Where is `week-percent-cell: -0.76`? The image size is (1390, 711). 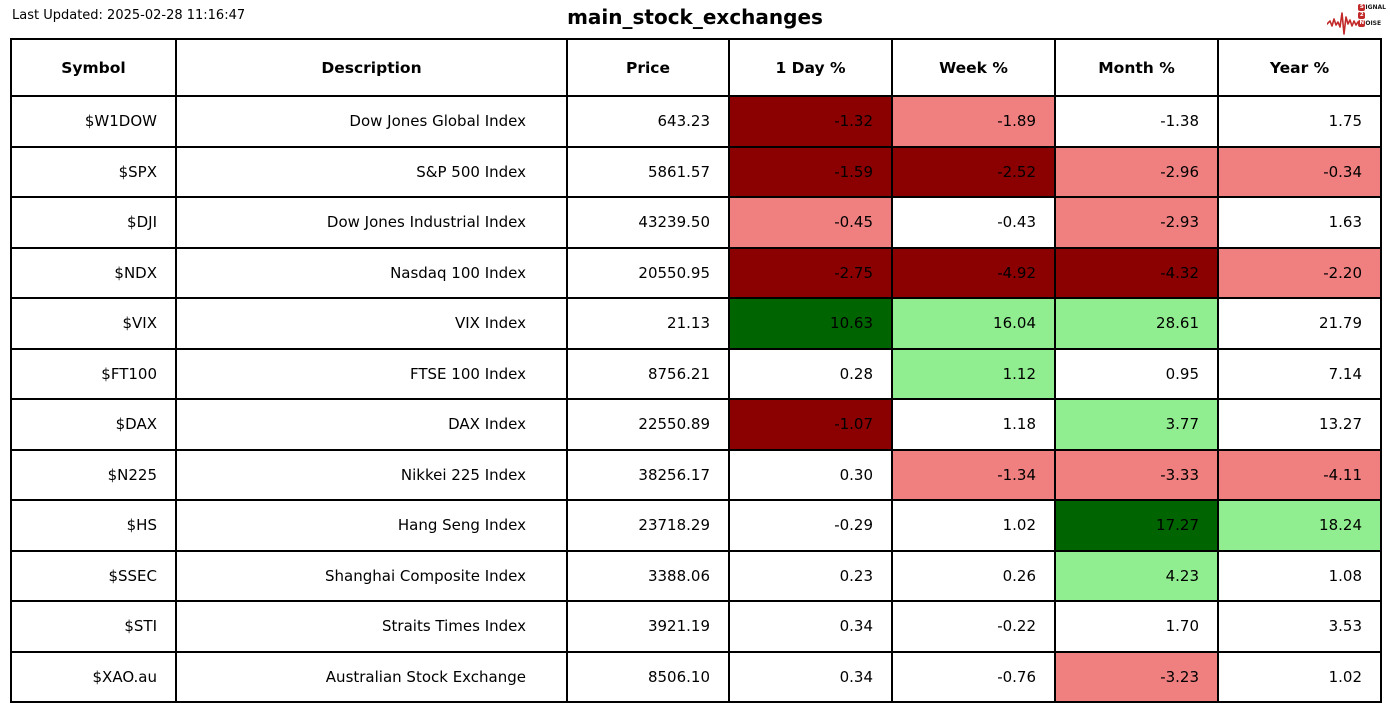
week-percent-cell: -0.76 is located at coordinates (973, 676).